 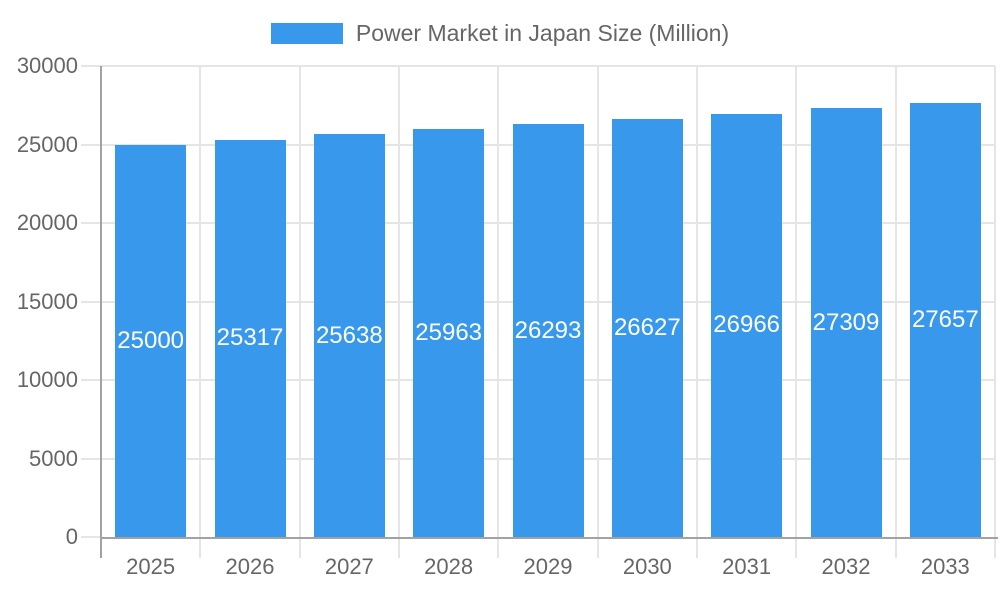 What do you see at coordinates (151, 566) in the screenshot?
I see `x-tick-label: 2025` at bounding box center [151, 566].